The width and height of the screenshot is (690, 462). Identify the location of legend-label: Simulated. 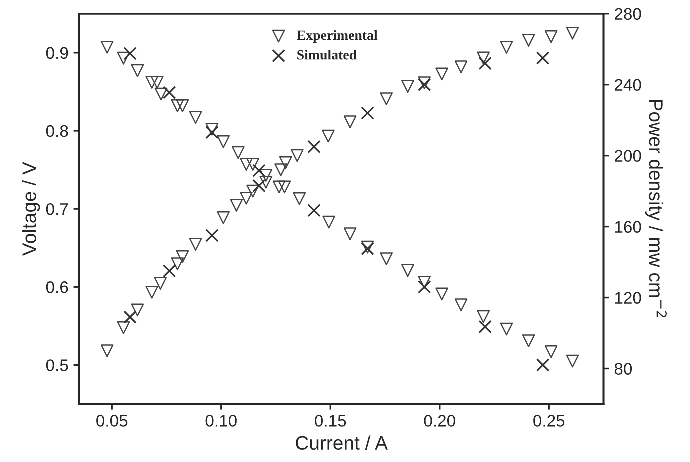
(327, 55).